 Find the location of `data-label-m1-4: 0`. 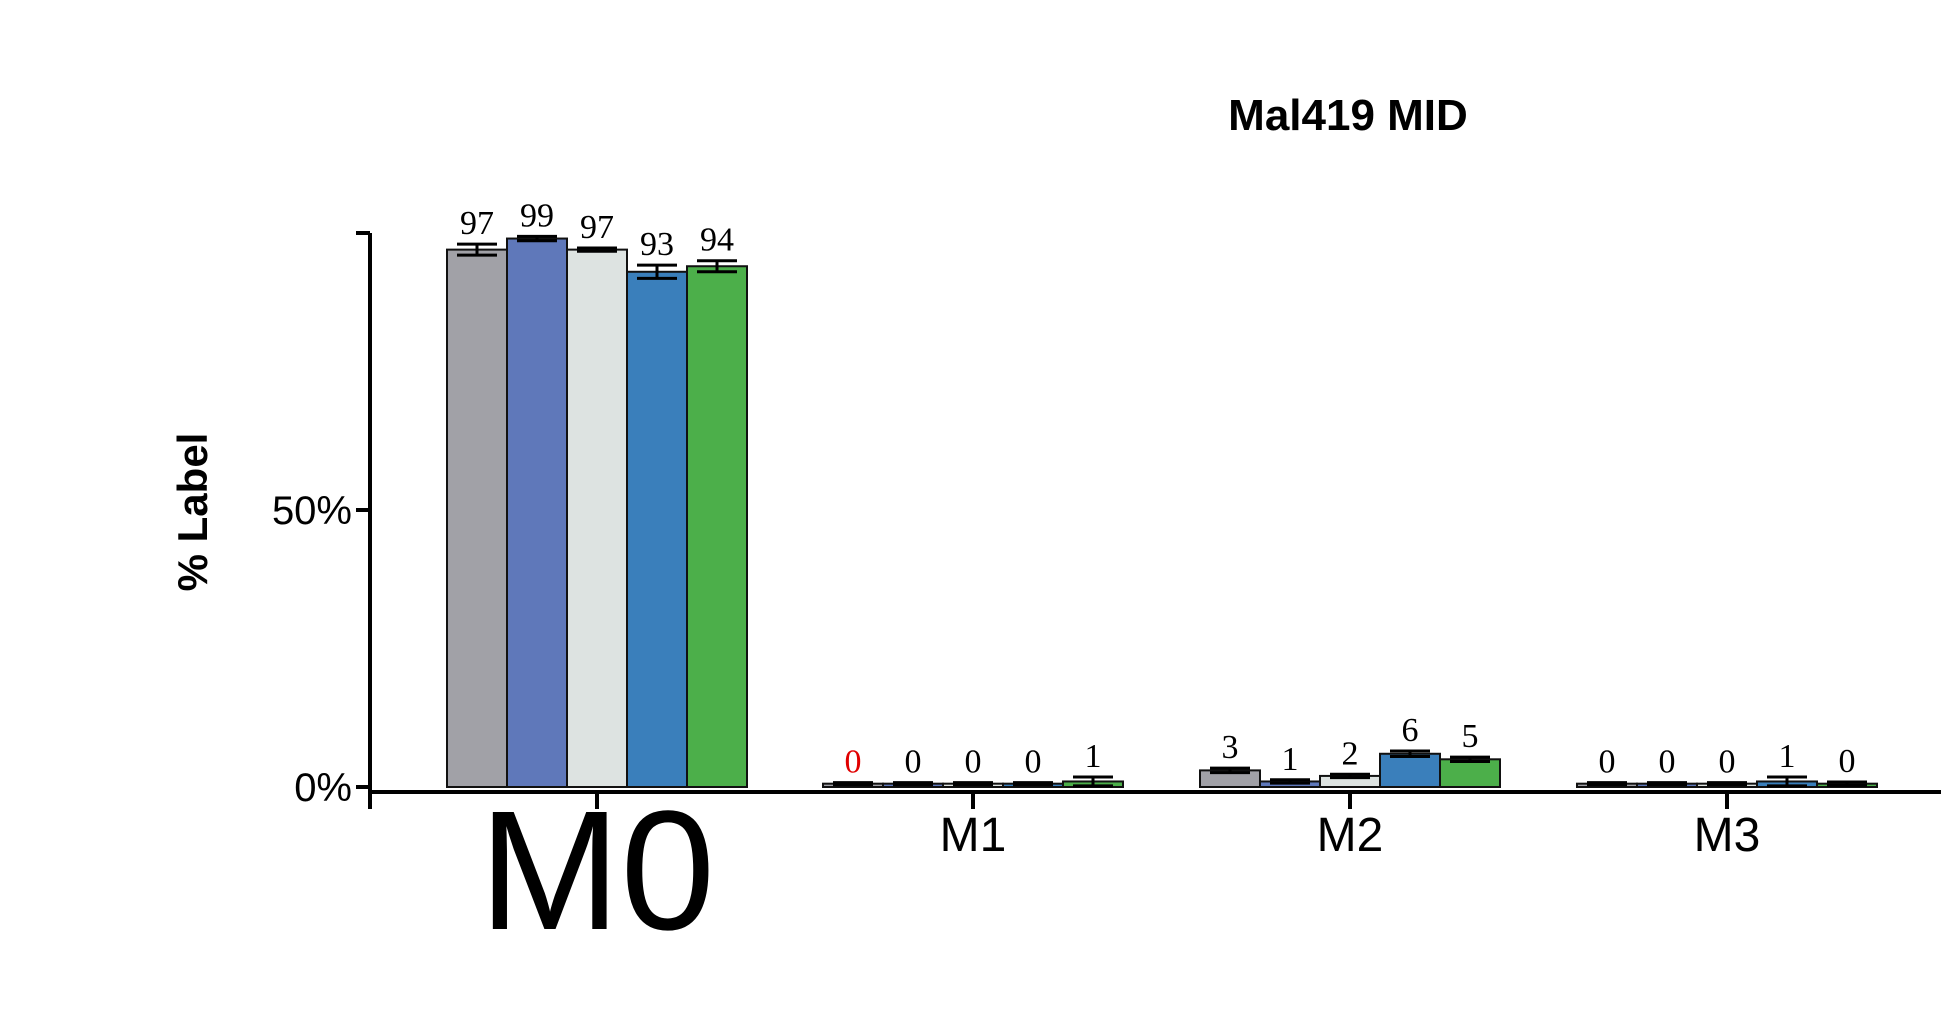

data-label-m1-4: 0 is located at coordinates (1033, 762).